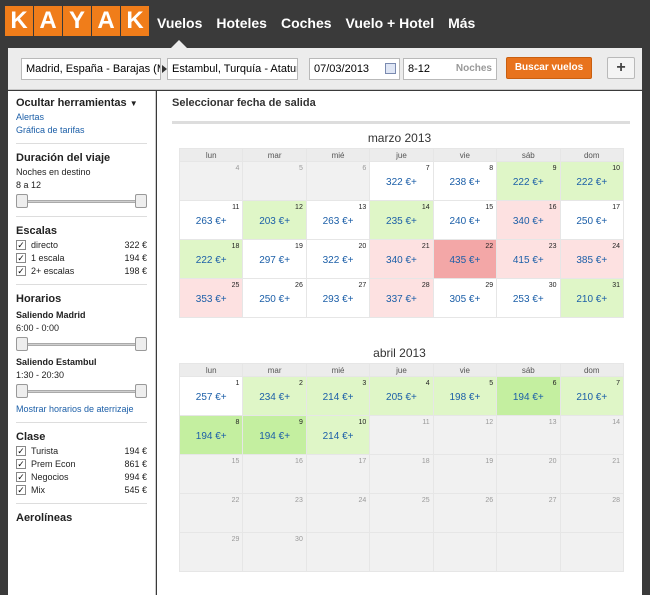  I want to click on calendar-day: 9 222 €+, so click(528, 181).